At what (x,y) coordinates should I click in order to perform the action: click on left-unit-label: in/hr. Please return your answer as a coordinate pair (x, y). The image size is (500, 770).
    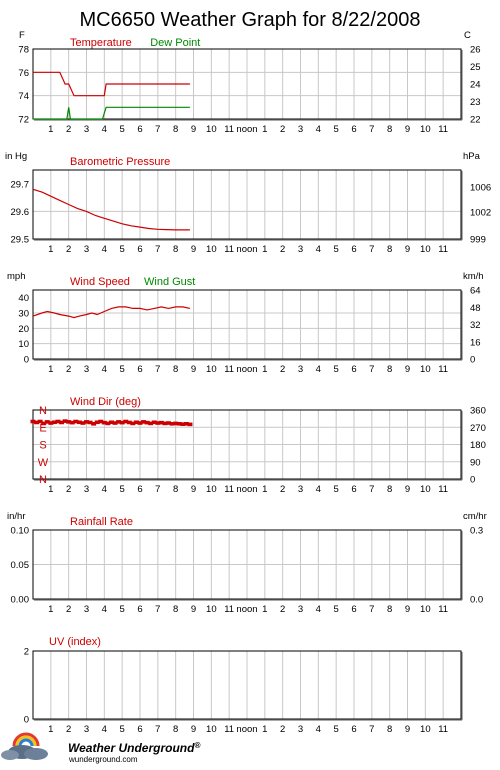
    Looking at the image, I should click on (16, 516).